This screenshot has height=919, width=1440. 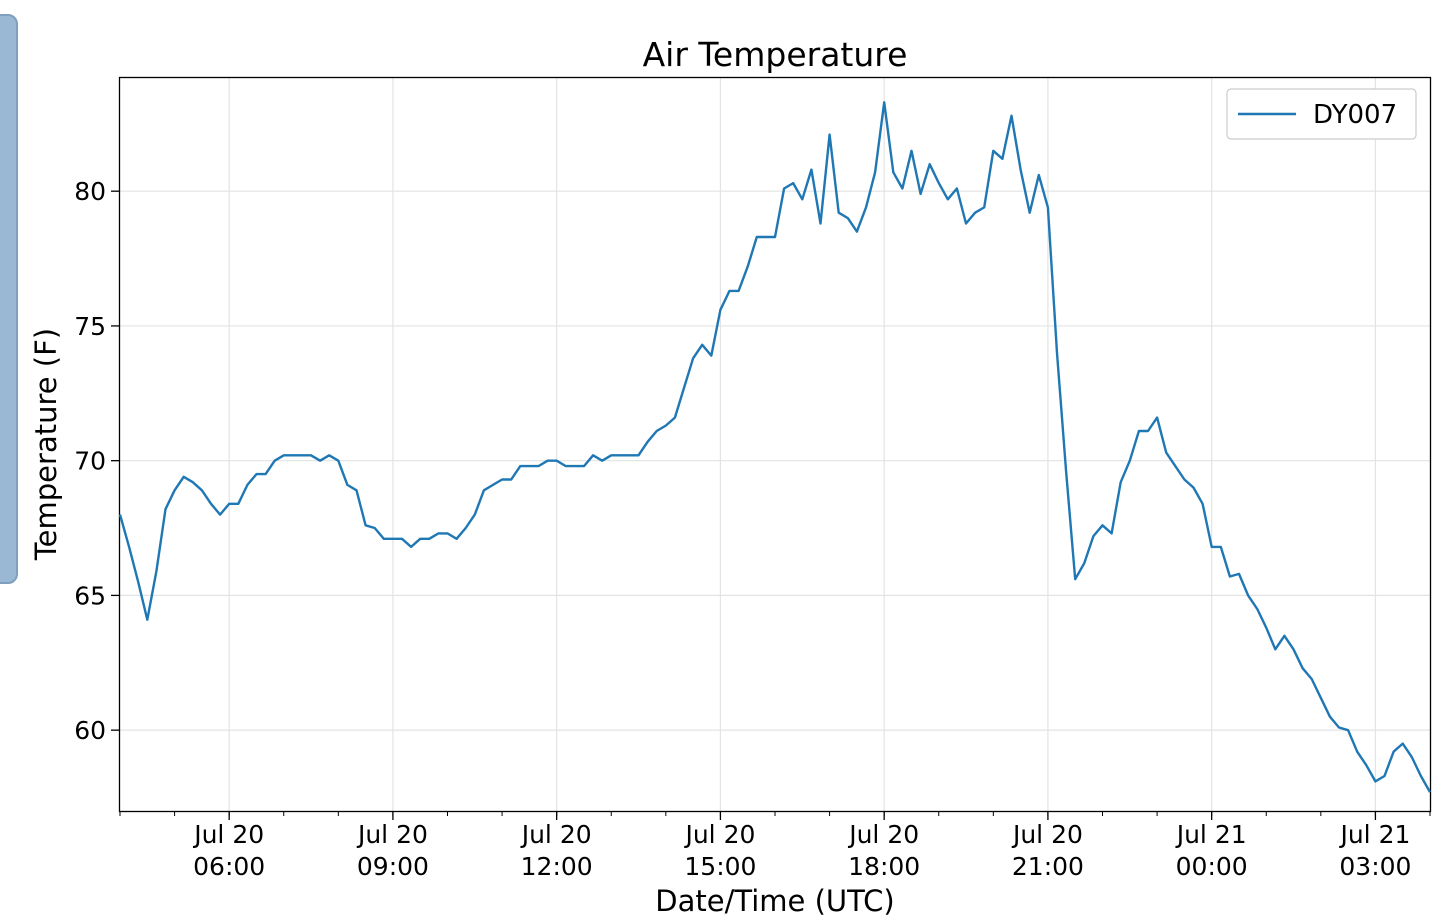 I want to click on legend-label-dy007: DY007, so click(x=1355, y=115).